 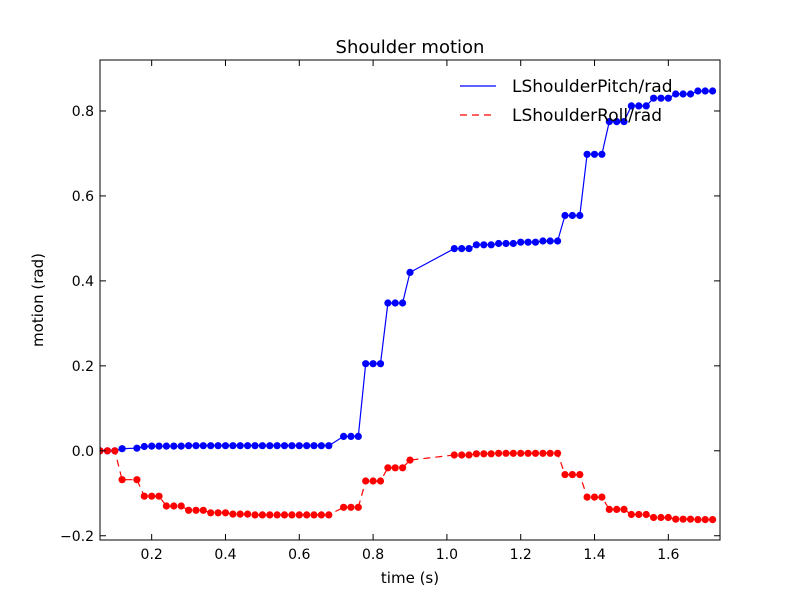 I want to click on y-tick-label: 0.6, so click(x=83, y=197).